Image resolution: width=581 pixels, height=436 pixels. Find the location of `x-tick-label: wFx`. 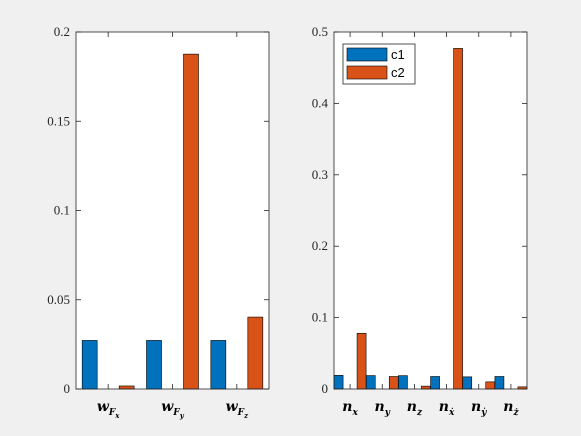

x-tick-label: wFx is located at coordinates (108, 409).